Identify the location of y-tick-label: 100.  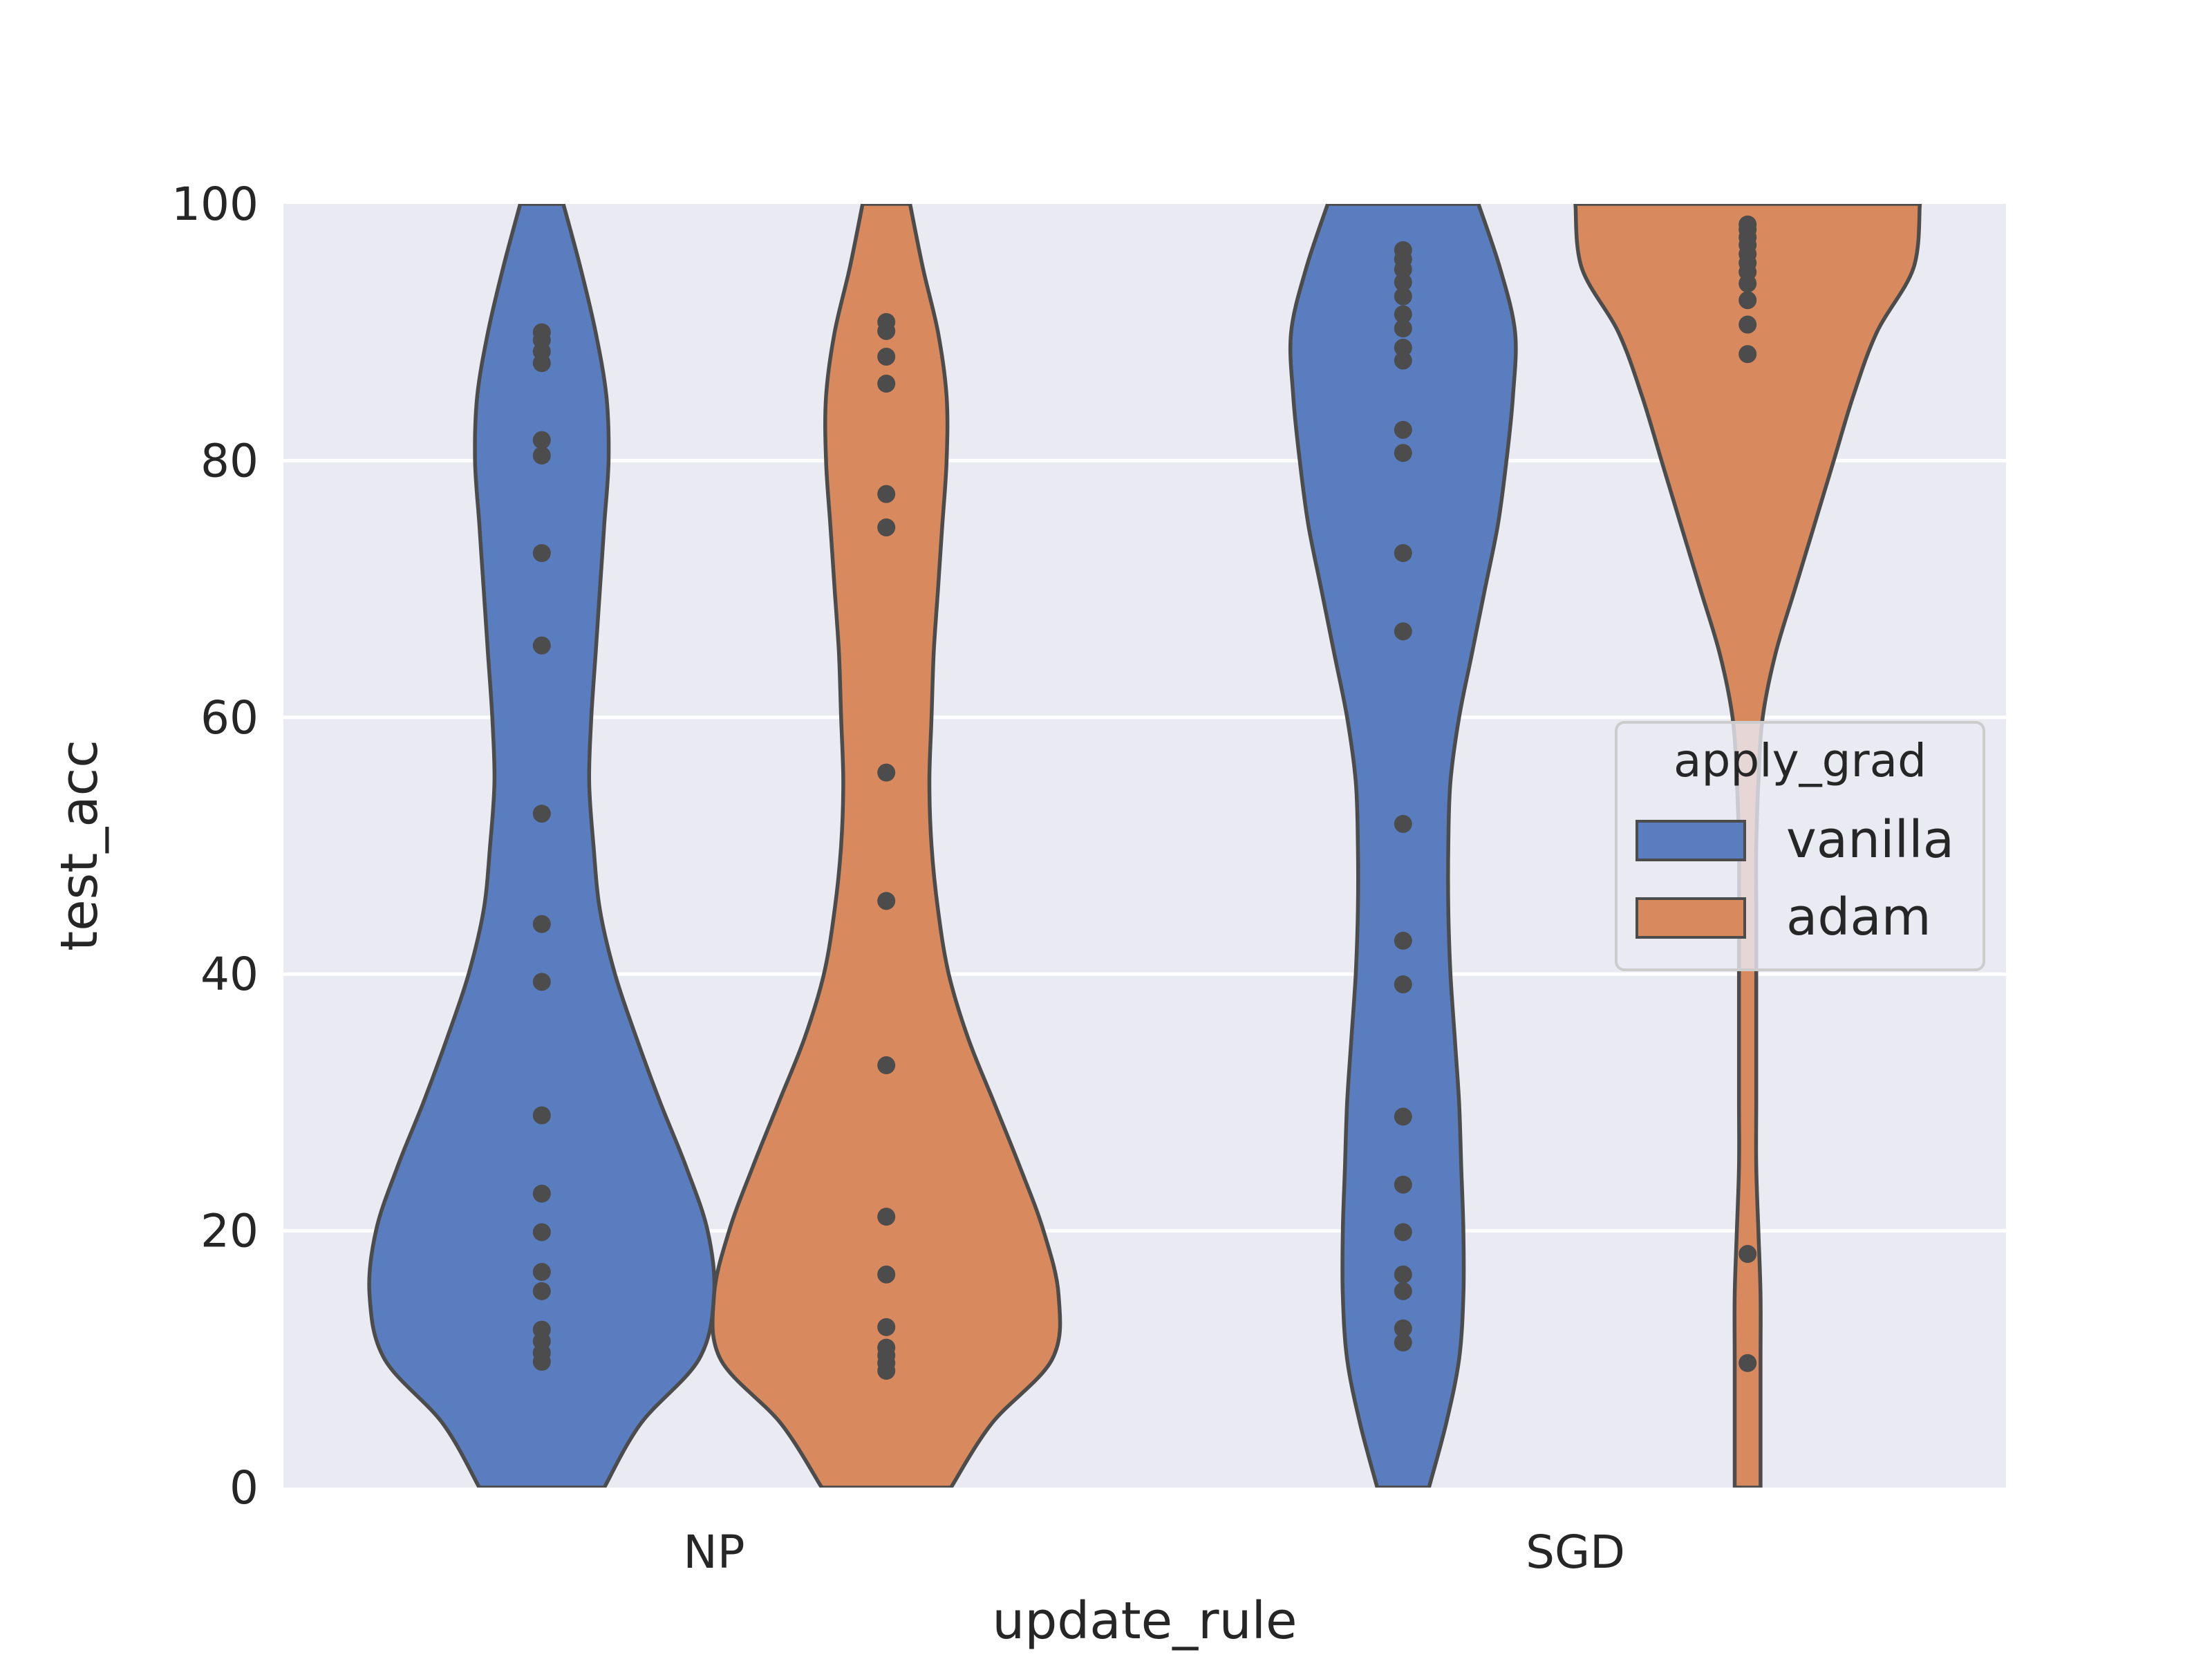
(215, 204).